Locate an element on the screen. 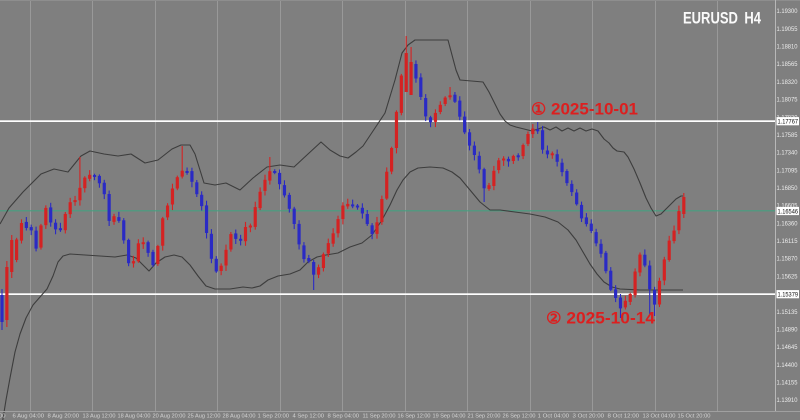 The image size is (800, 420). svg-text: ① 2025-10-01 is located at coordinates (584, 110).